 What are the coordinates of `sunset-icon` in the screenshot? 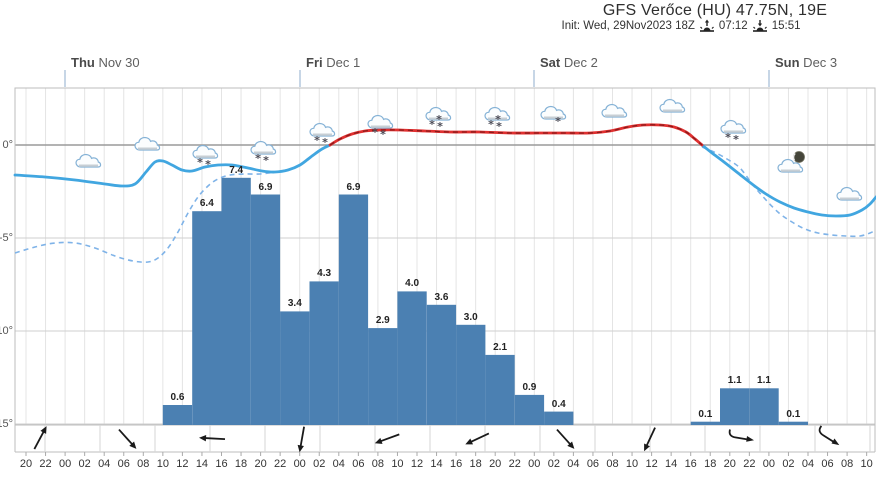 It's located at (759, 26).